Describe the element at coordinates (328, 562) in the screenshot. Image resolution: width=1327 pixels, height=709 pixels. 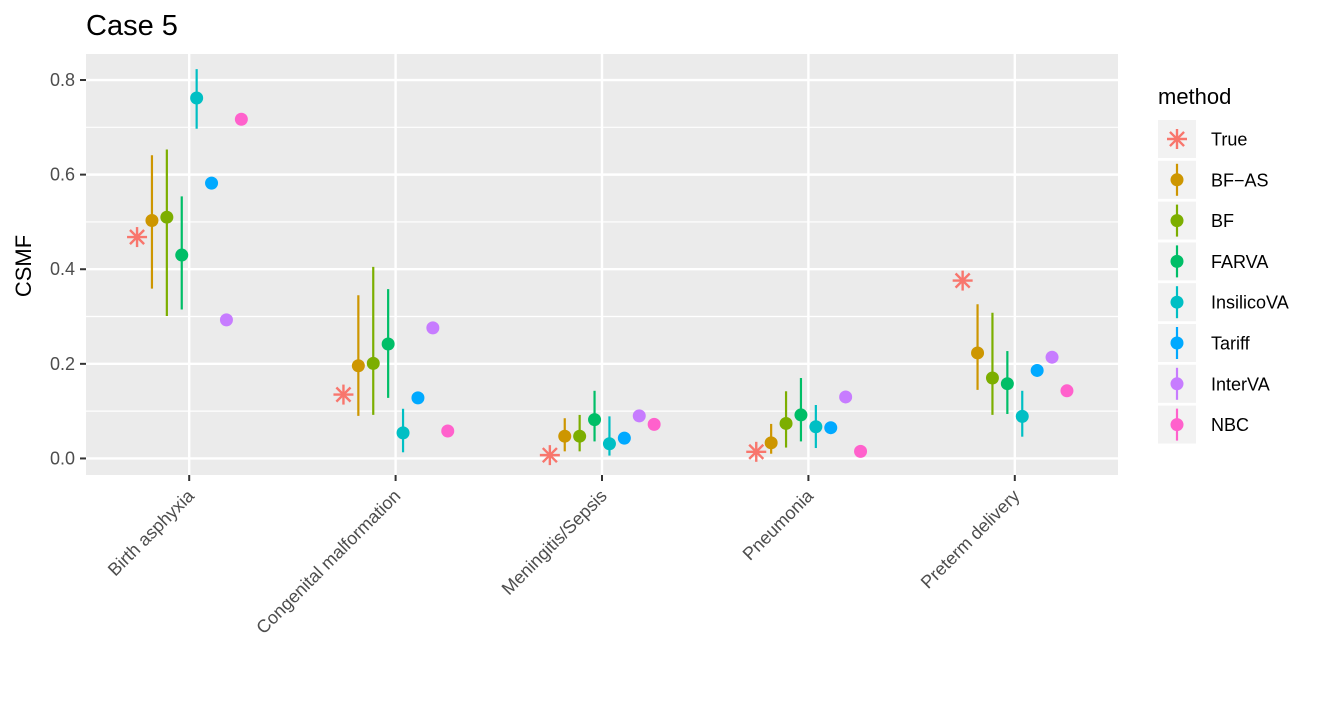
I see `x-tick-label: Congenital malformation` at that location.